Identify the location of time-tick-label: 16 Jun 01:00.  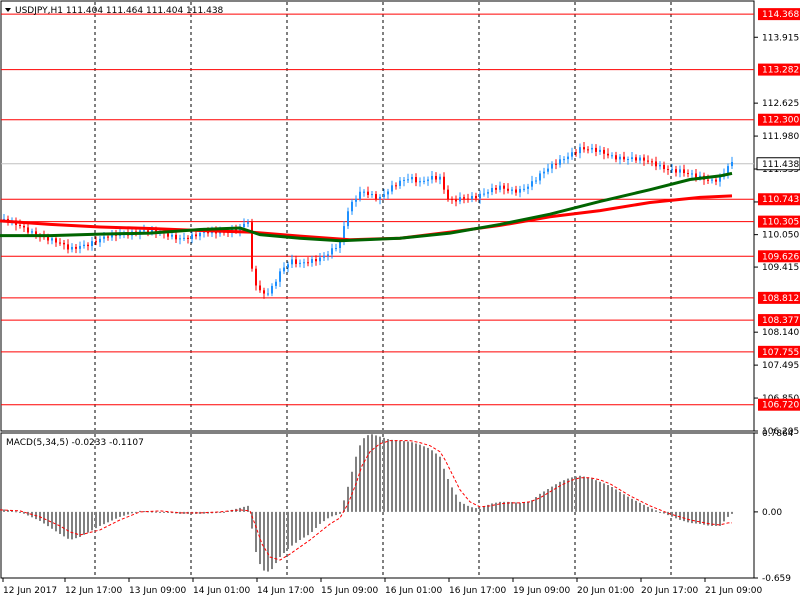
(413, 591).